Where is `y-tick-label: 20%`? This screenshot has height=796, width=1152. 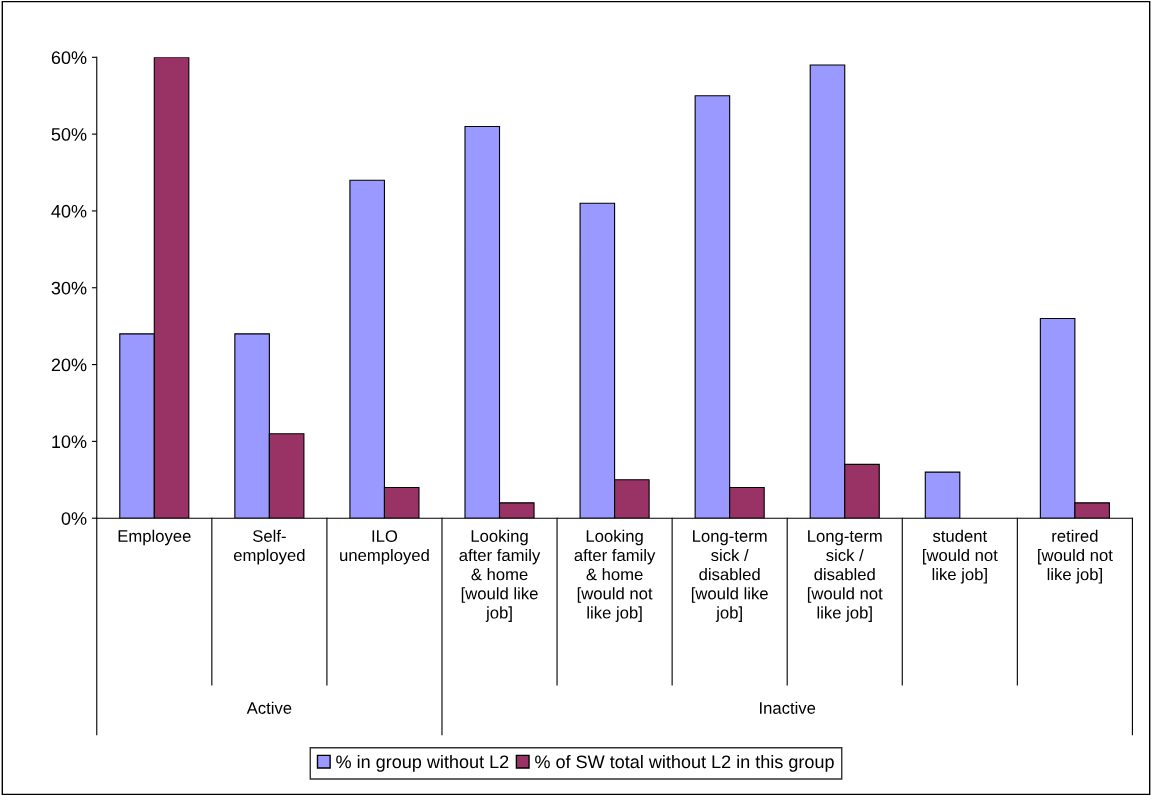 y-tick-label: 20% is located at coordinates (69, 365).